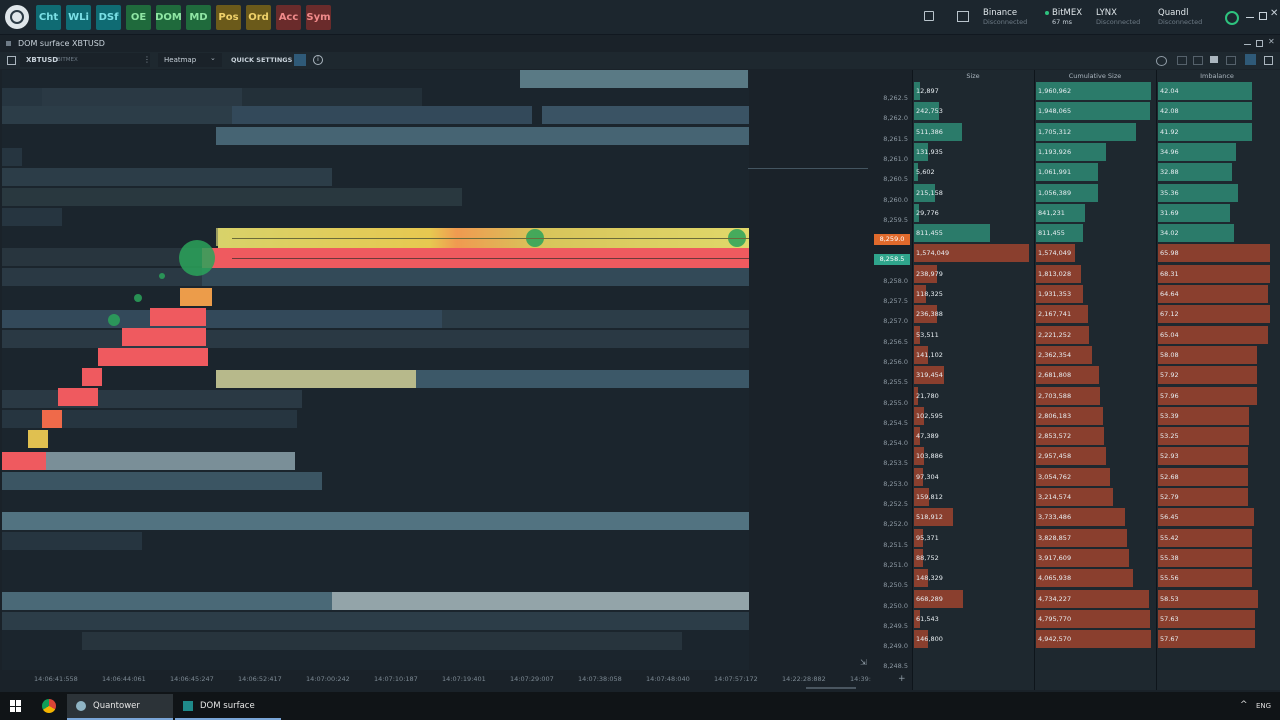 This screenshot has width=1280, height=720. Describe the element at coordinates (927, 557) in the screenshot. I see `size-value: 88,752` at that location.